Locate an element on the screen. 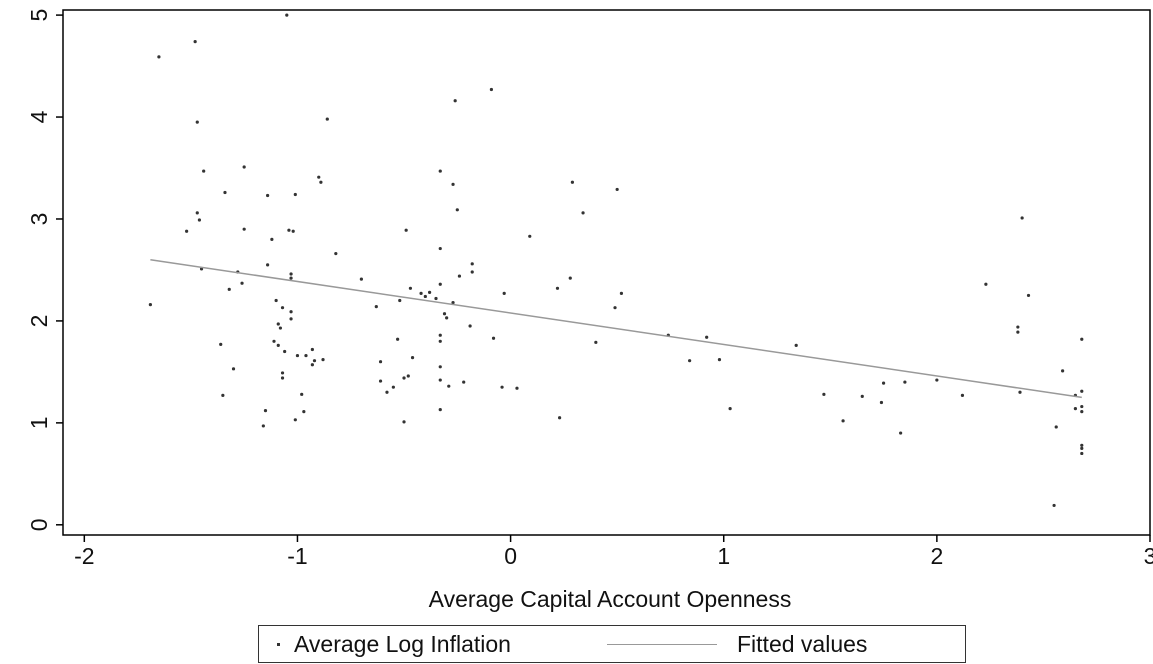  legend-marker-line-icon is located at coordinates (662, 644).